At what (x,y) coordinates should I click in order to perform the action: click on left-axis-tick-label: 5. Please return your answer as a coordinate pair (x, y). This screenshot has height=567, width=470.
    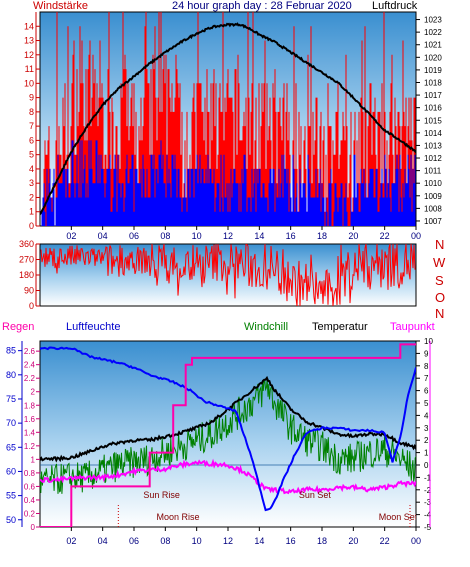
    Looking at the image, I should click on (31, 155).